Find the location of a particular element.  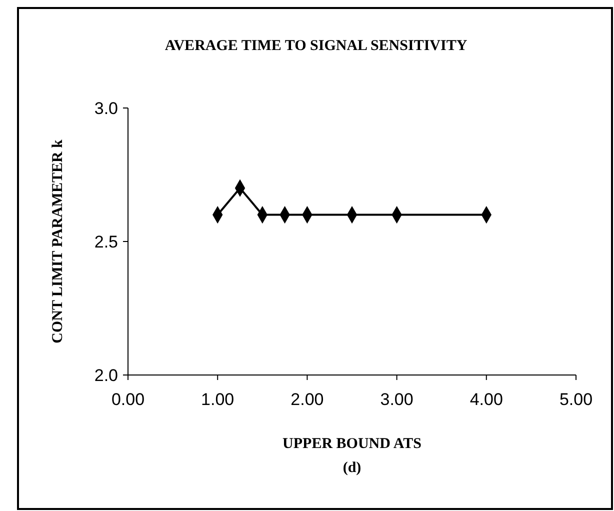

y-axis-title: CONT LIMIT PARAMETER k is located at coordinates (58, 241).